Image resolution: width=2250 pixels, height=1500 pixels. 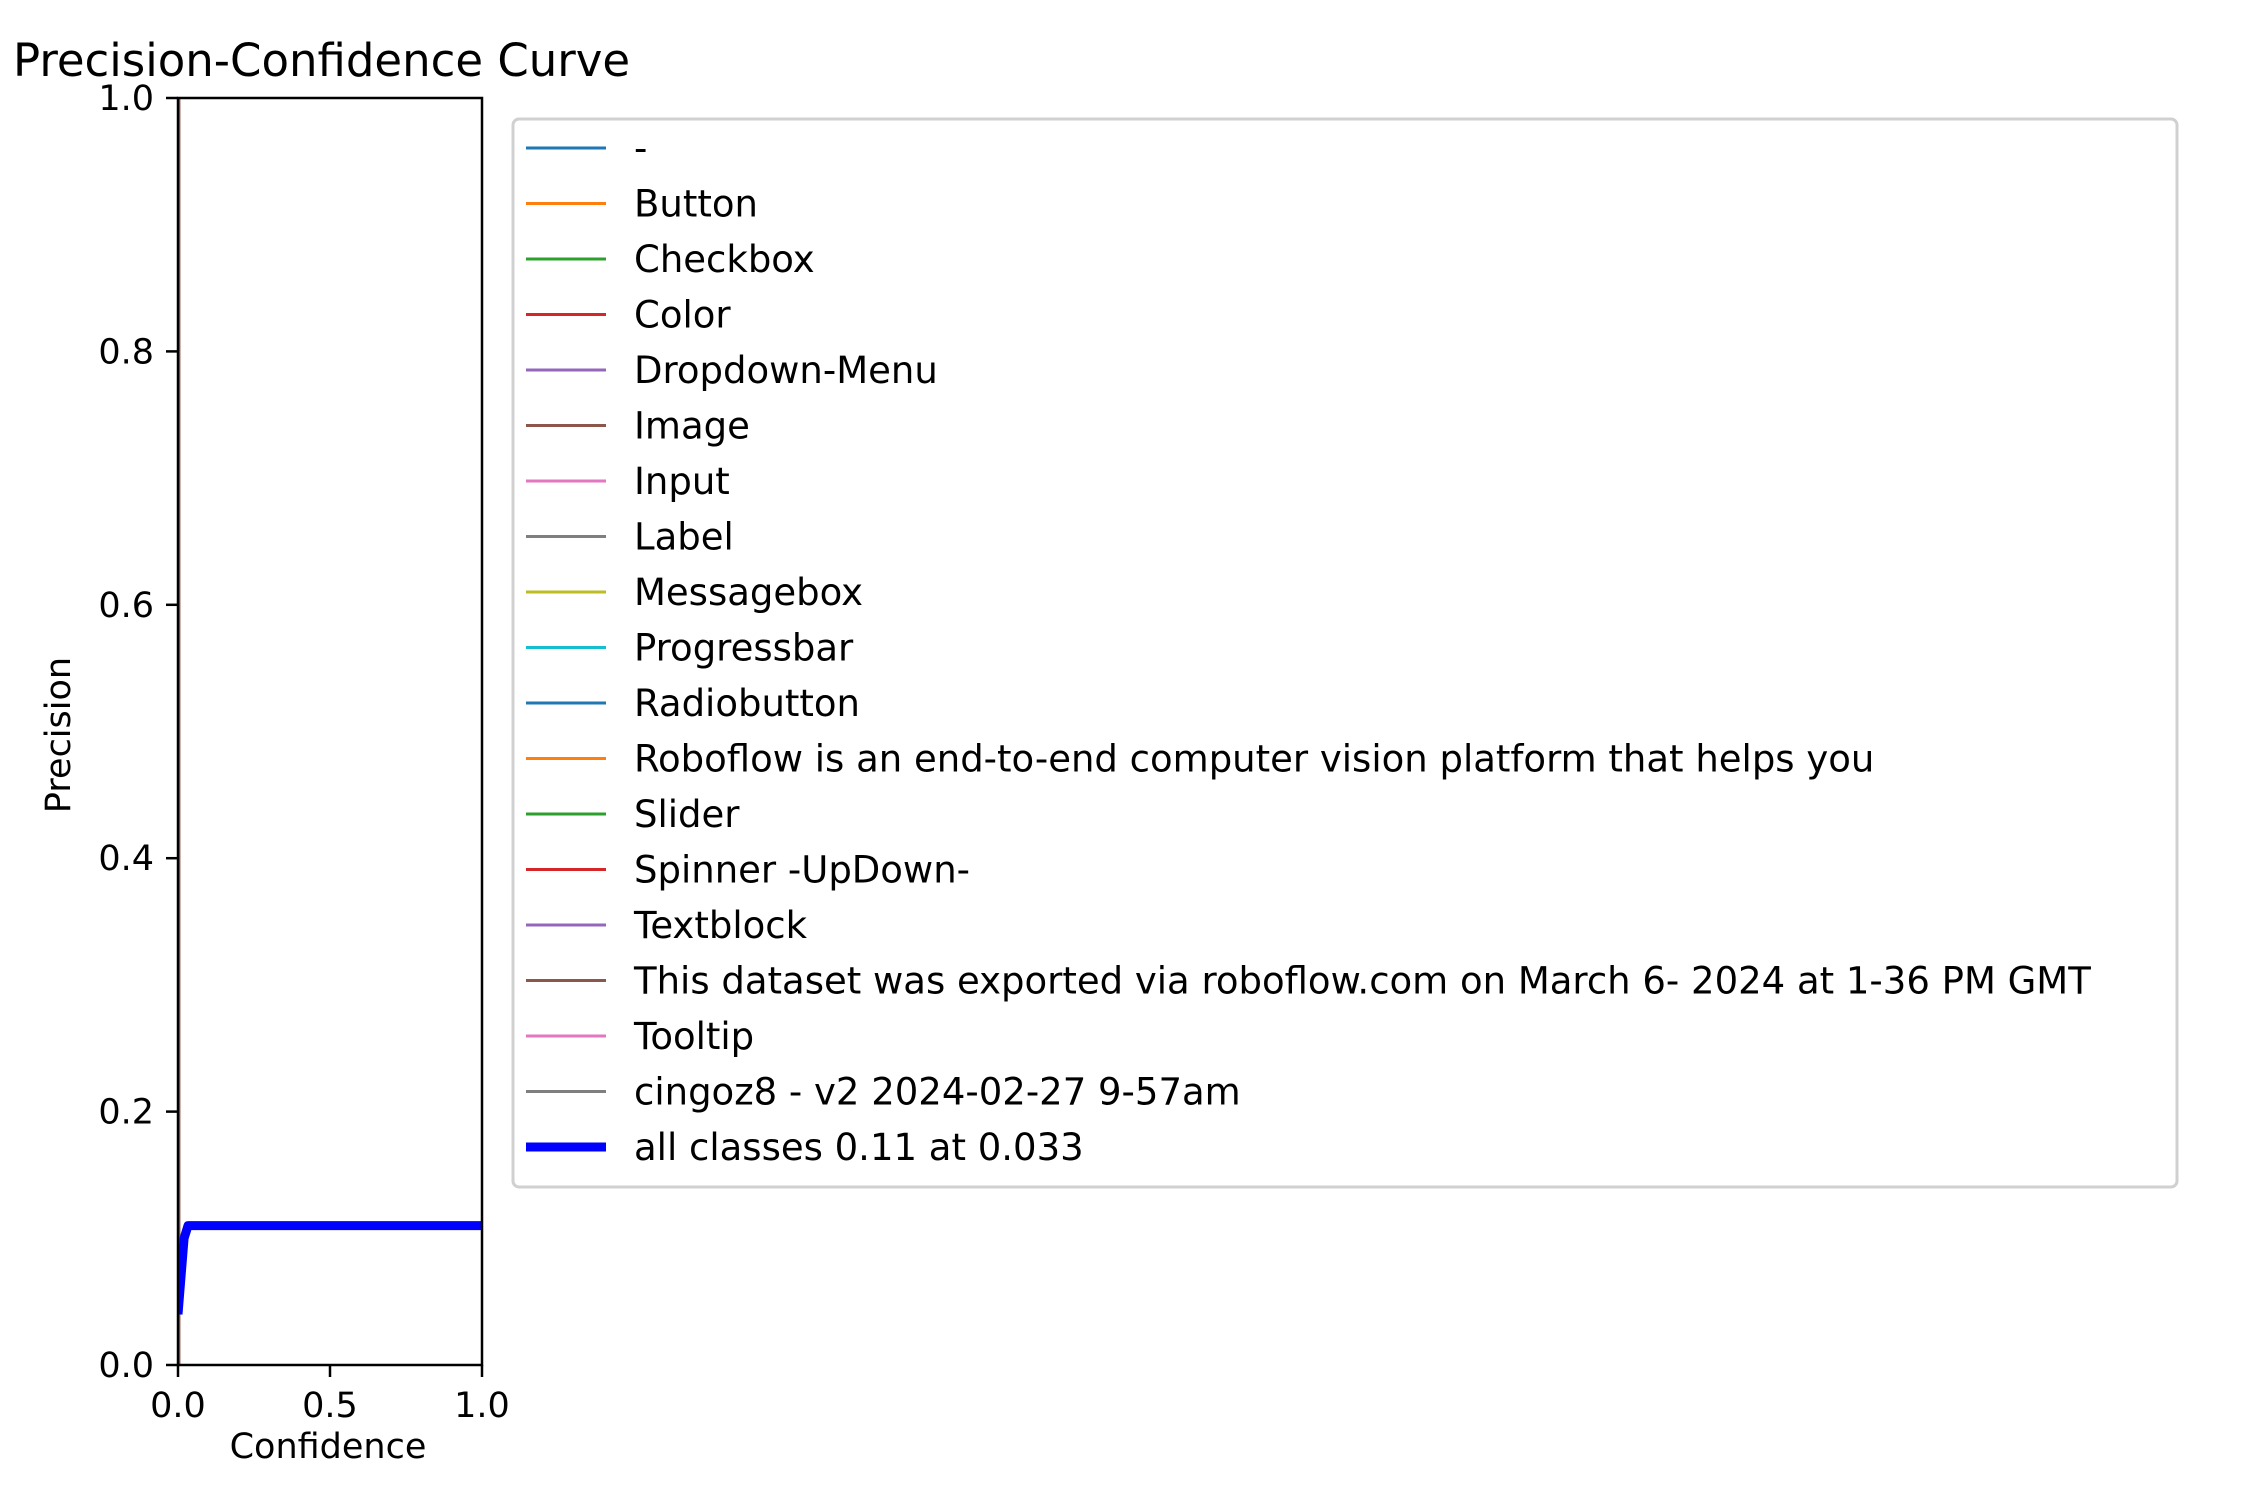 I want to click on legend-label-12: Slider, so click(x=687, y=814).